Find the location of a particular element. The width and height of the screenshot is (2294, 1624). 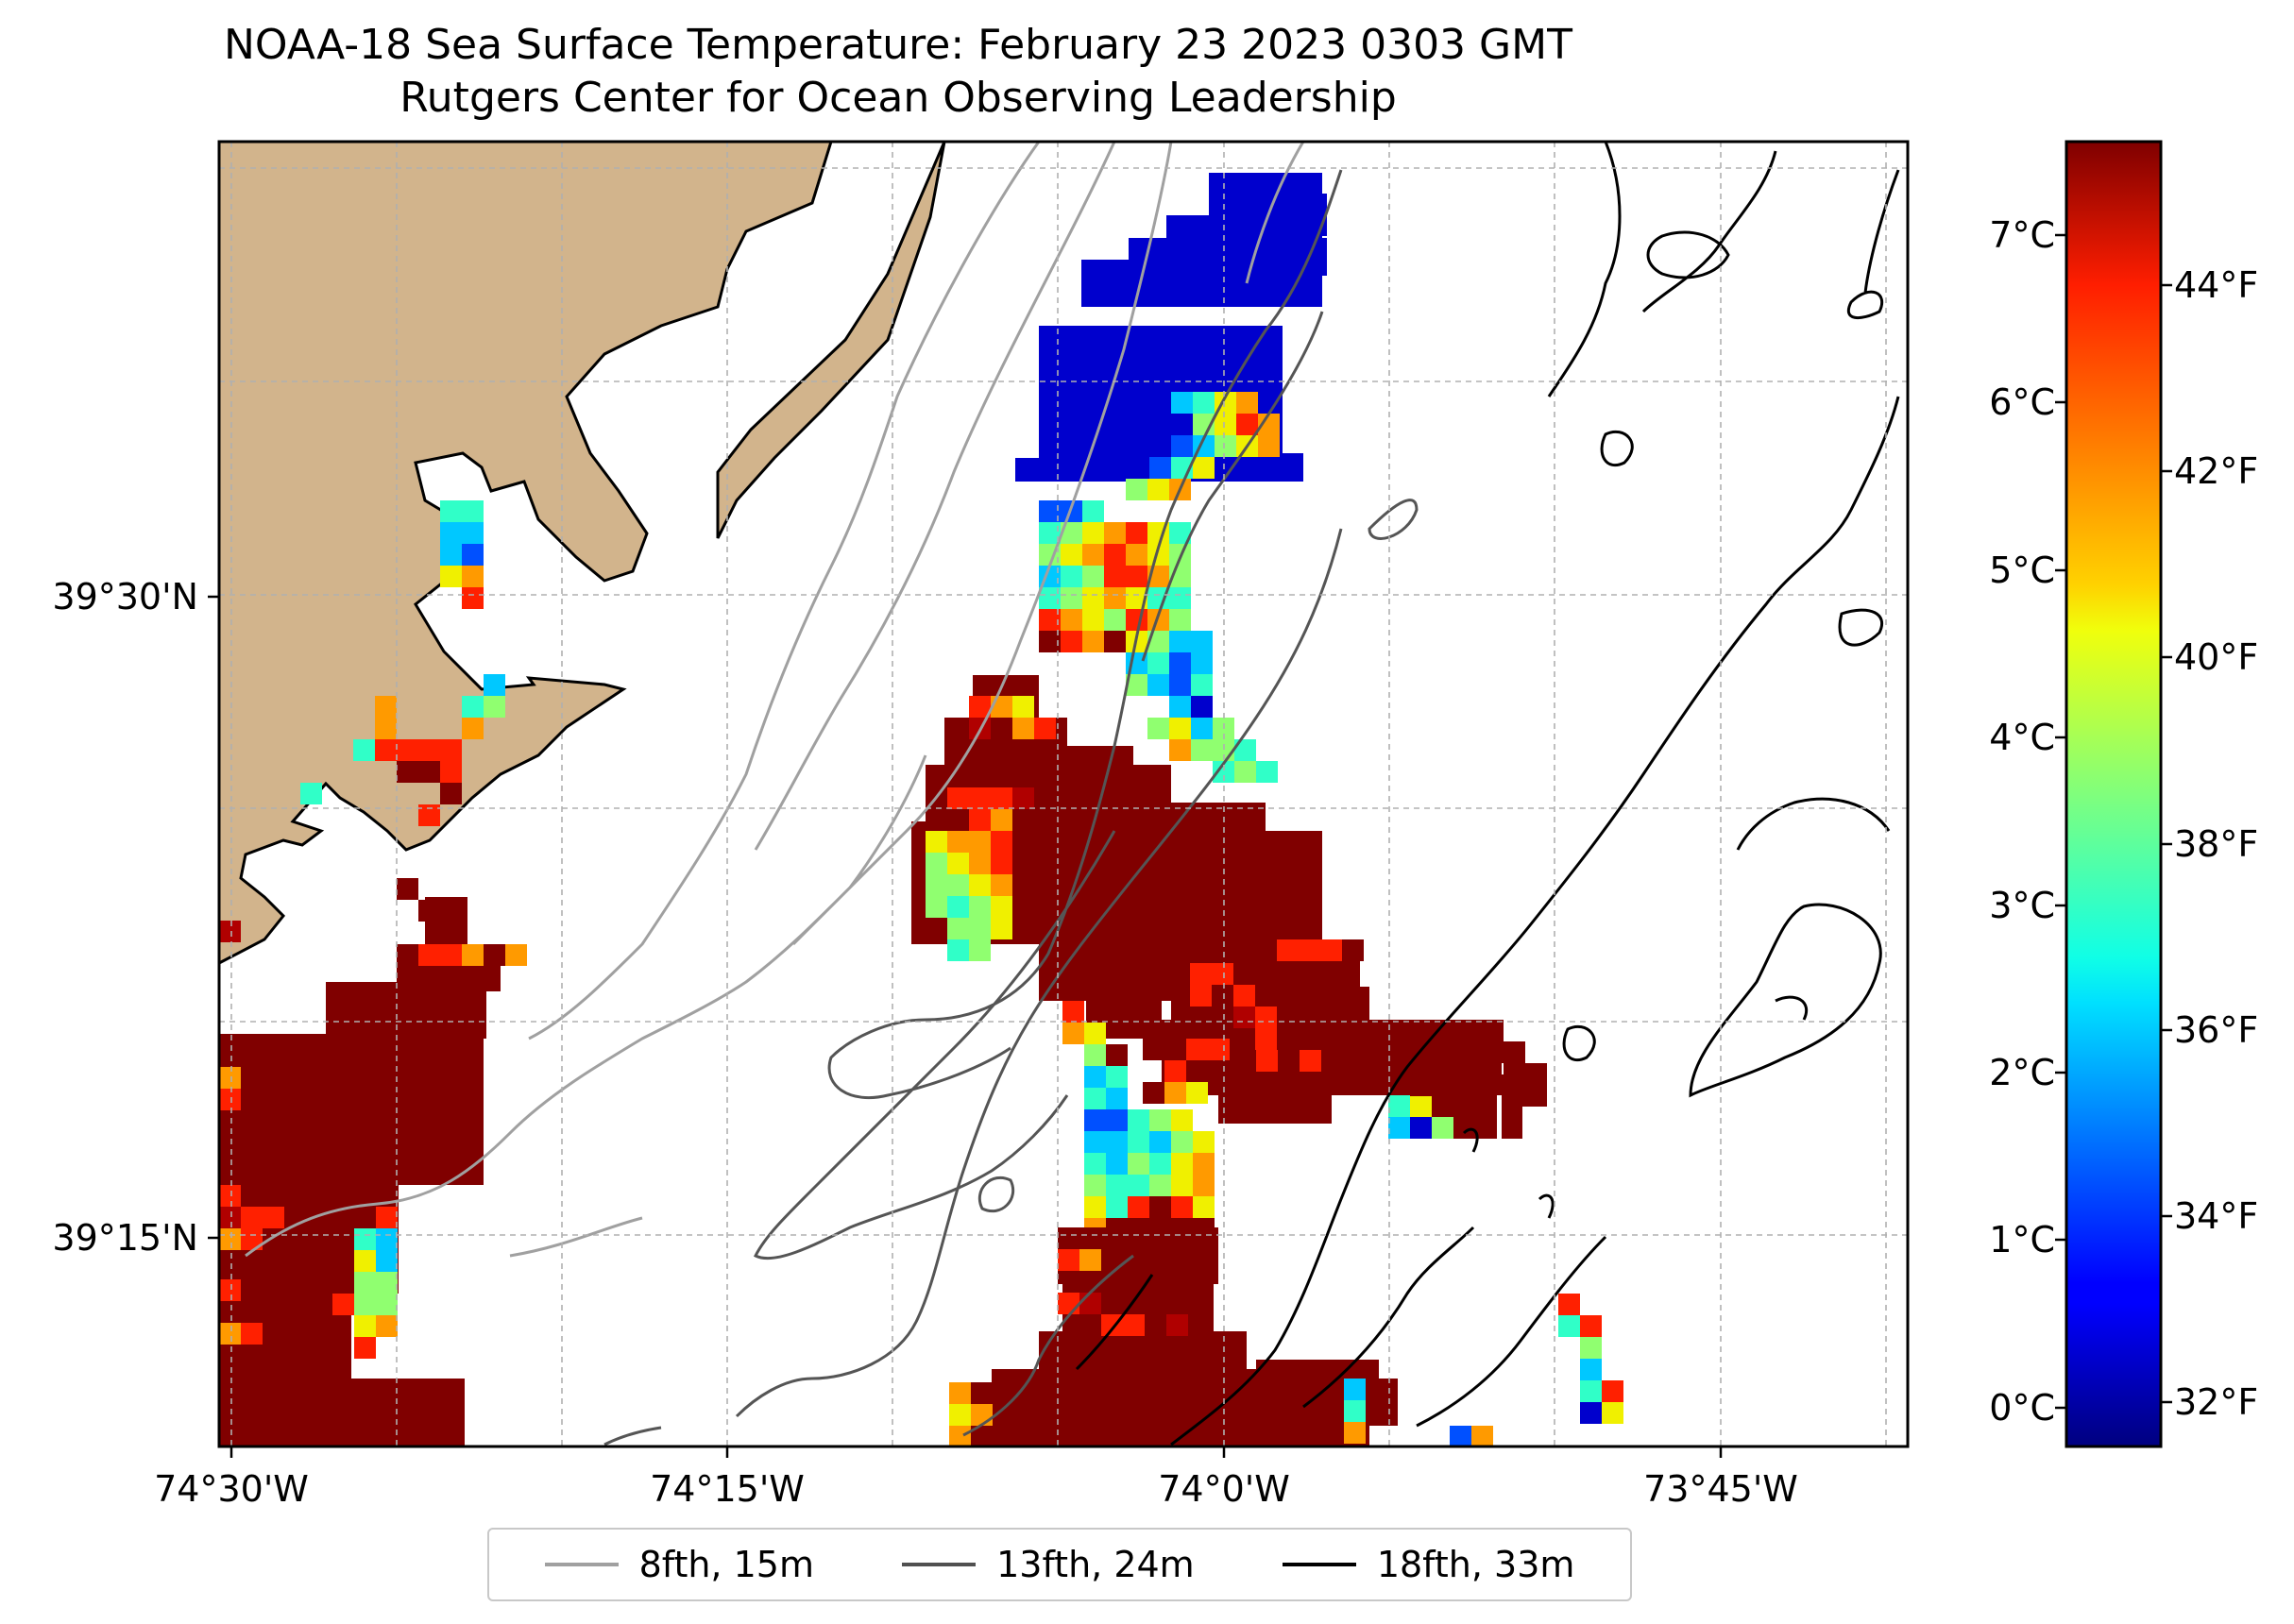

fahrenheit-tick-label: 38°F is located at coordinates (2216, 844).